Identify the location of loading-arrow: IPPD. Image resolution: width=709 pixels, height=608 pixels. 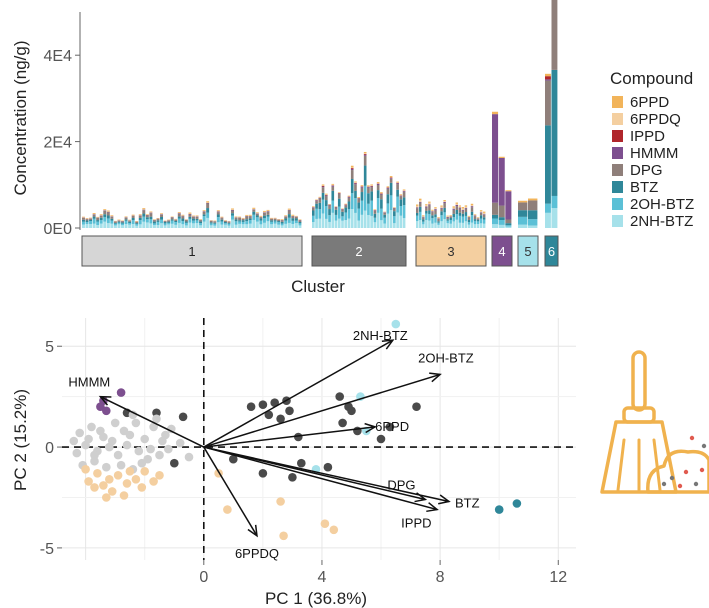
(321, 488).